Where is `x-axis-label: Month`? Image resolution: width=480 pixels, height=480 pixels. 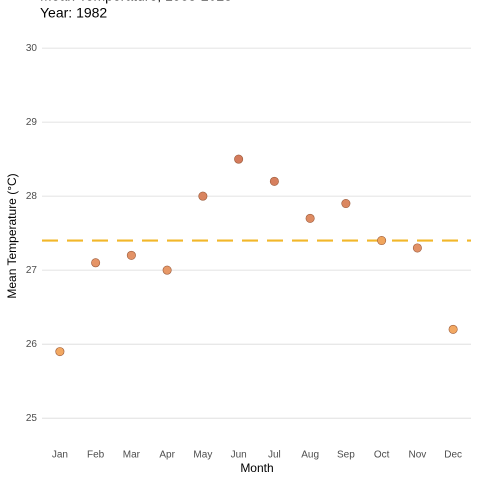
x-axis-label: Month is located at coordinates (256, 468).